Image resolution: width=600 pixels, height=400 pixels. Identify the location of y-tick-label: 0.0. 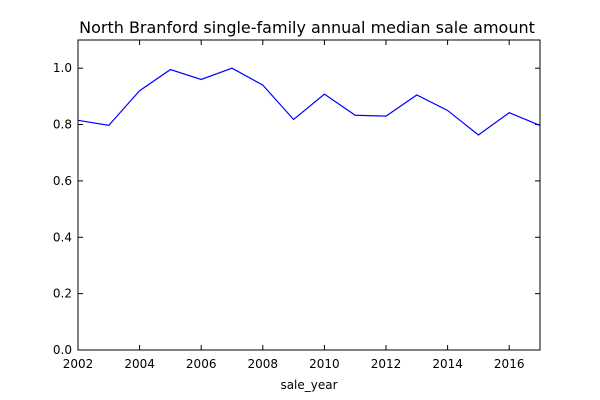
(62, 350).